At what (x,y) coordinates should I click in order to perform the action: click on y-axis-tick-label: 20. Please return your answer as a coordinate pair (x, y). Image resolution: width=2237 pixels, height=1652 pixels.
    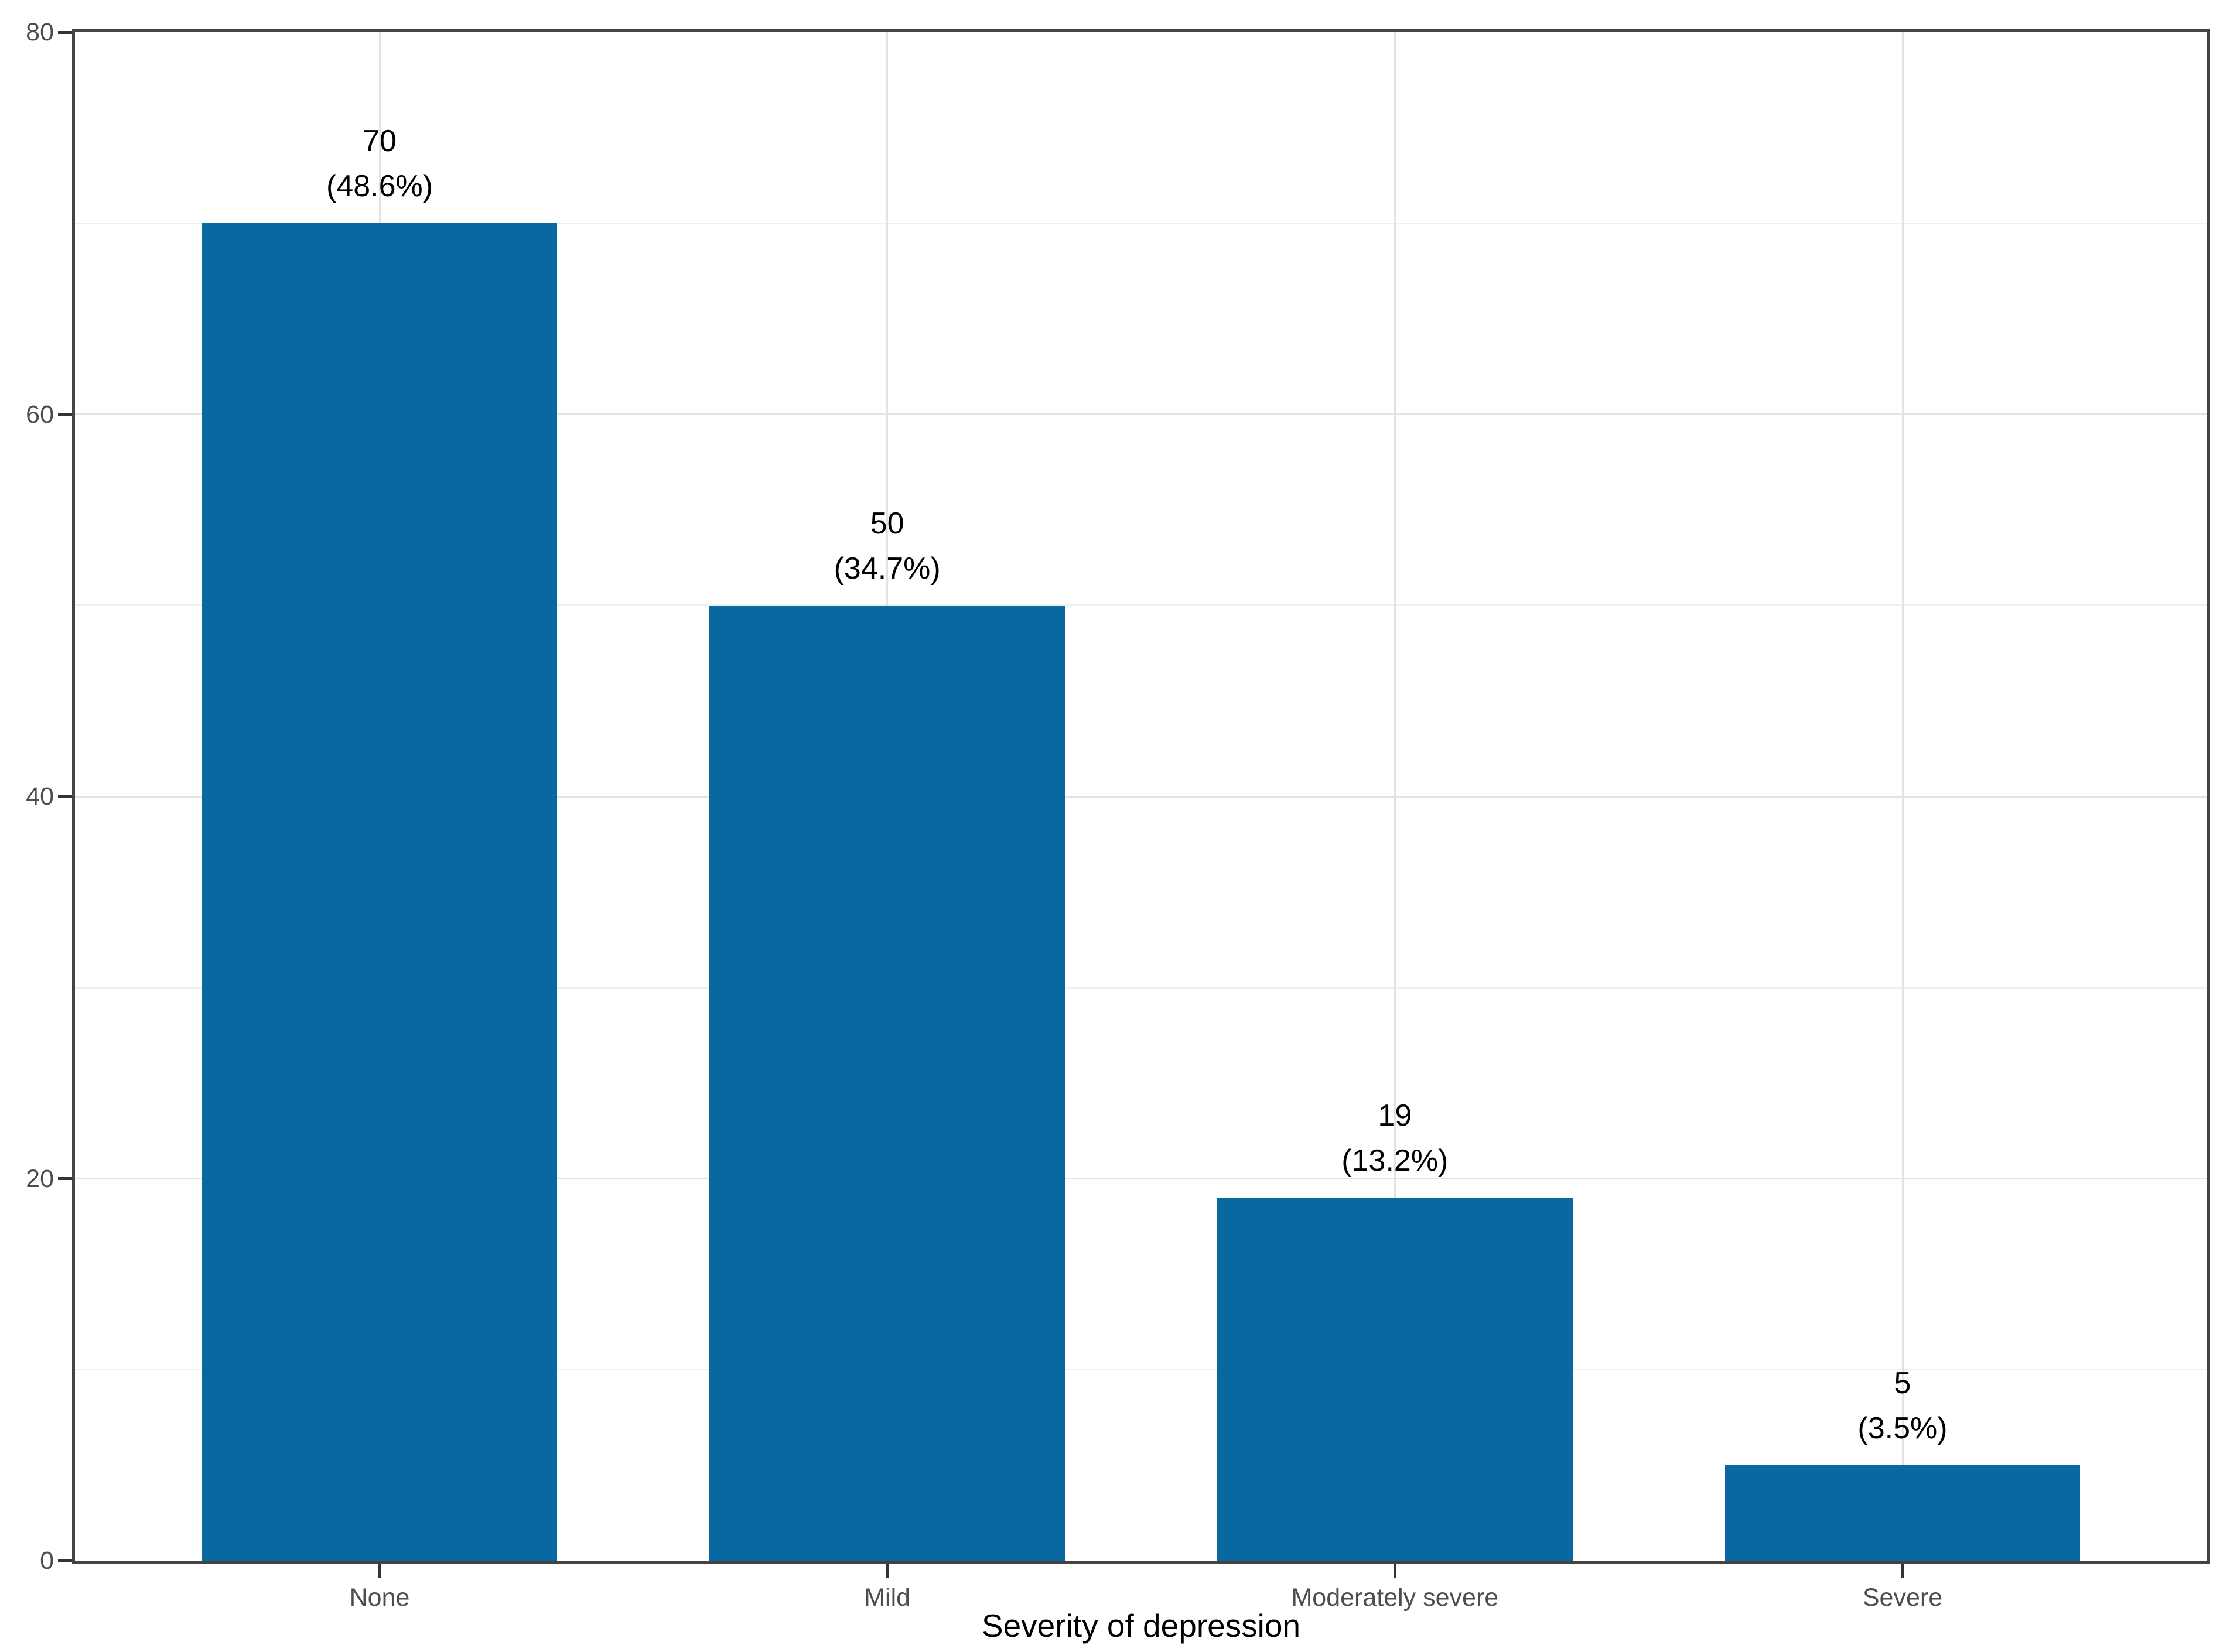
    Looking at the image, I should click on (40, 1178).